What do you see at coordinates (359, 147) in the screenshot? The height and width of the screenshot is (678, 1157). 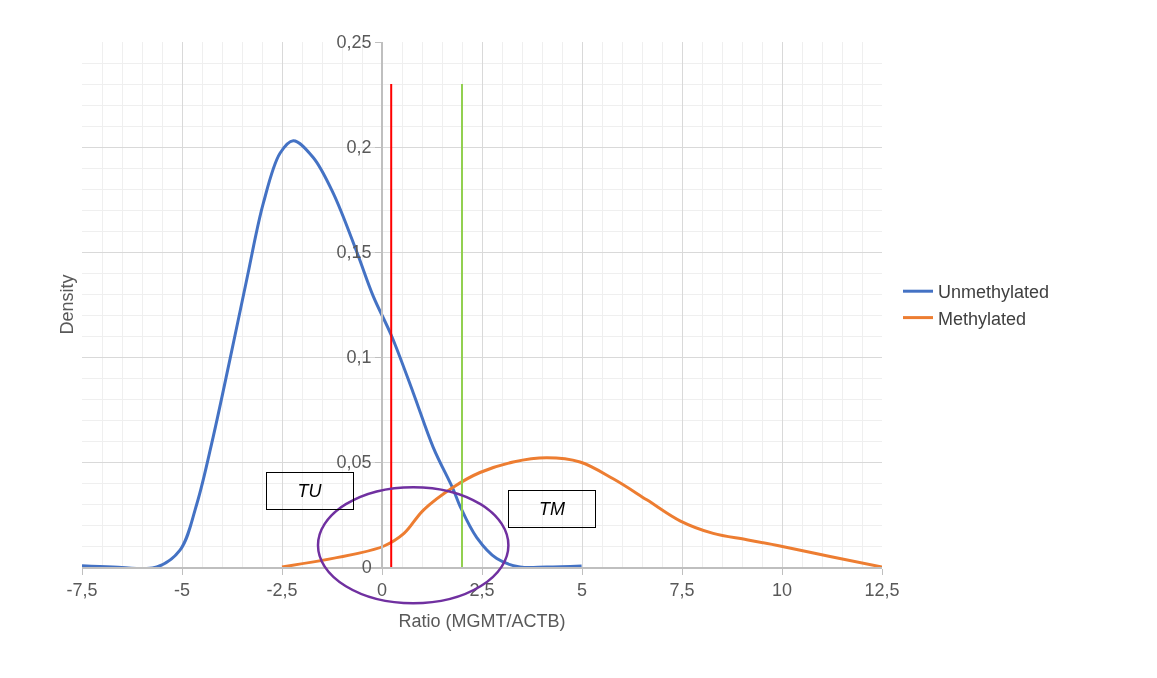 I see `y-tick-label: 0,2` at bounding box center [359, 147].